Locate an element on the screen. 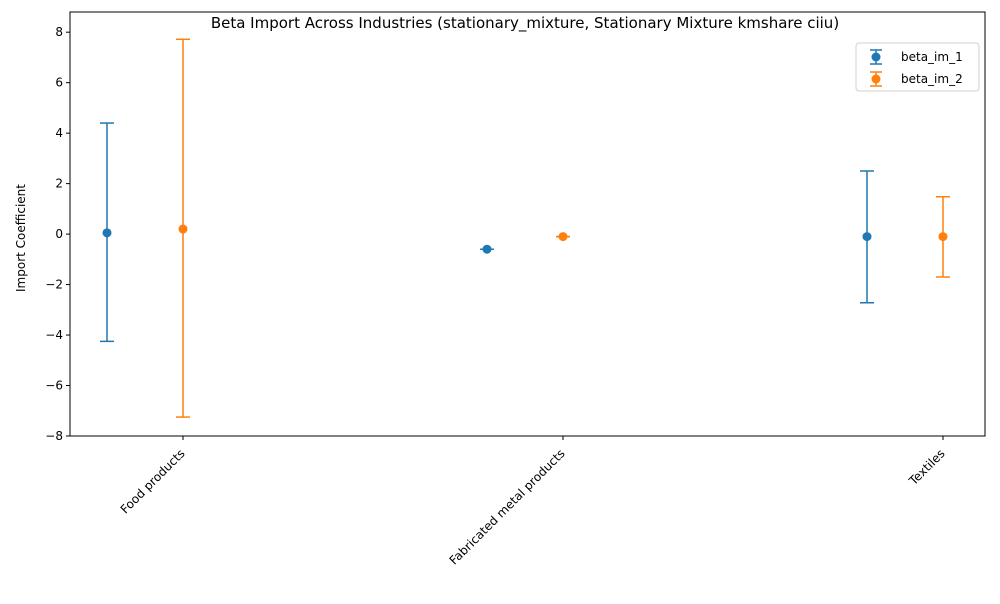 This screenshot has height=604, width=1000. y-tick-label: −6 is located at coordinates (54, 386).